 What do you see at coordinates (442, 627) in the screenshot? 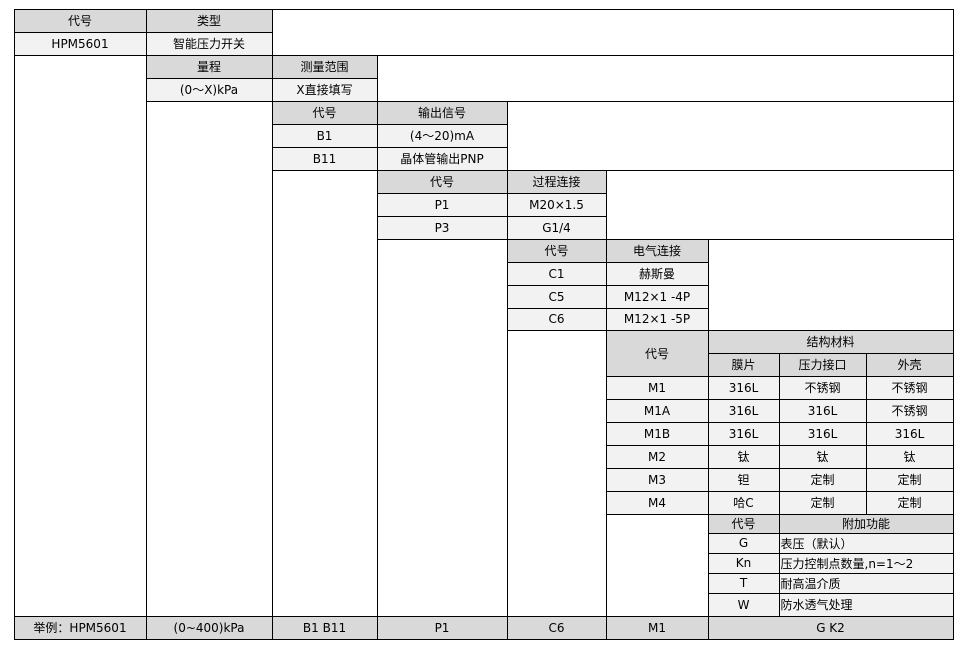
I see `example-cell: P1` at bounding box center [442, 627].